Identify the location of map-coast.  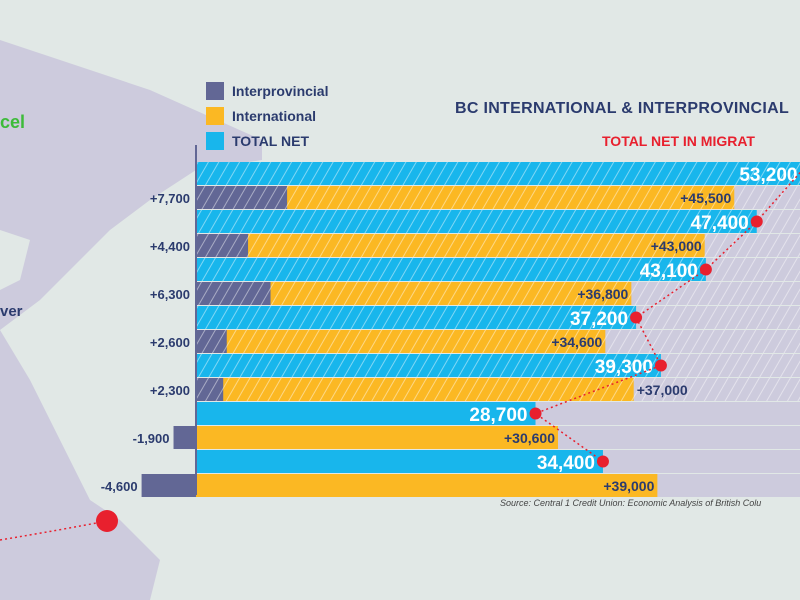
(15, 260).